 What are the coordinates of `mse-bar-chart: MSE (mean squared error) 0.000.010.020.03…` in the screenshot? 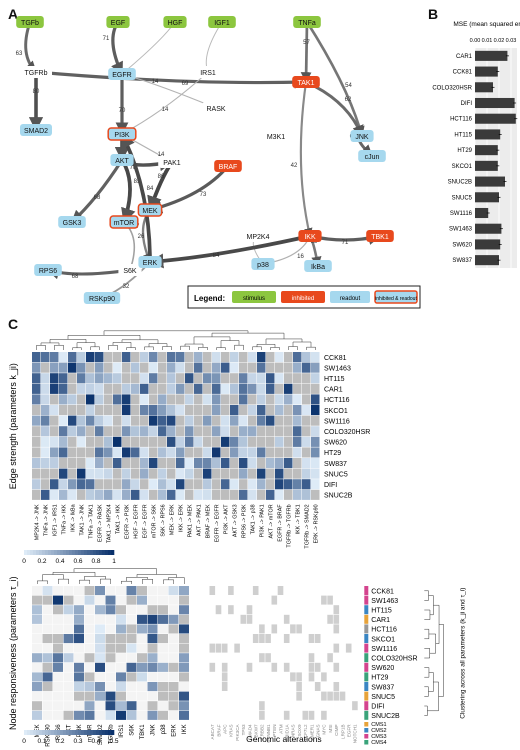 It's located at (476, 144).